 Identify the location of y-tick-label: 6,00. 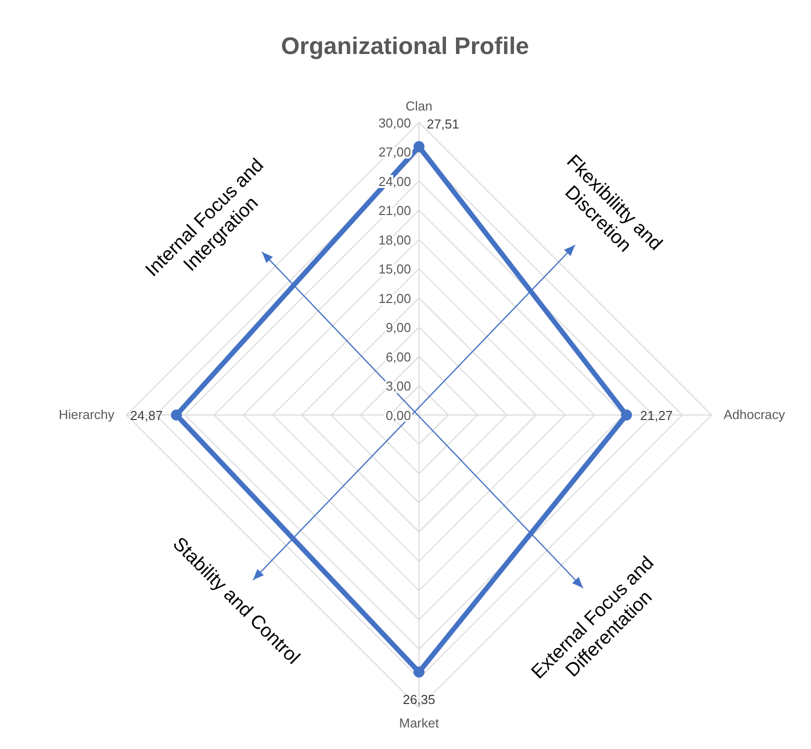
(398, 356).